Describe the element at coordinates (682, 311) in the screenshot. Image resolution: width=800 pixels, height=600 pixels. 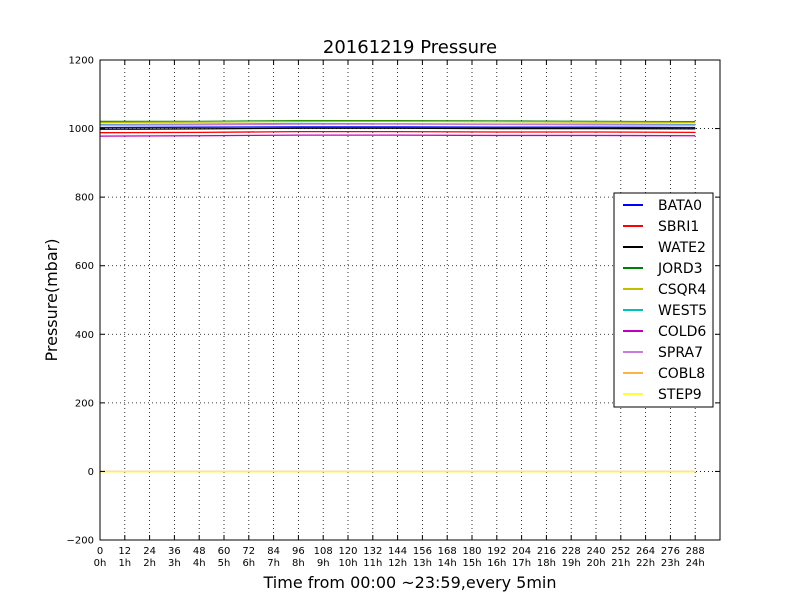
I see `legend-label: WEST5` at that location.